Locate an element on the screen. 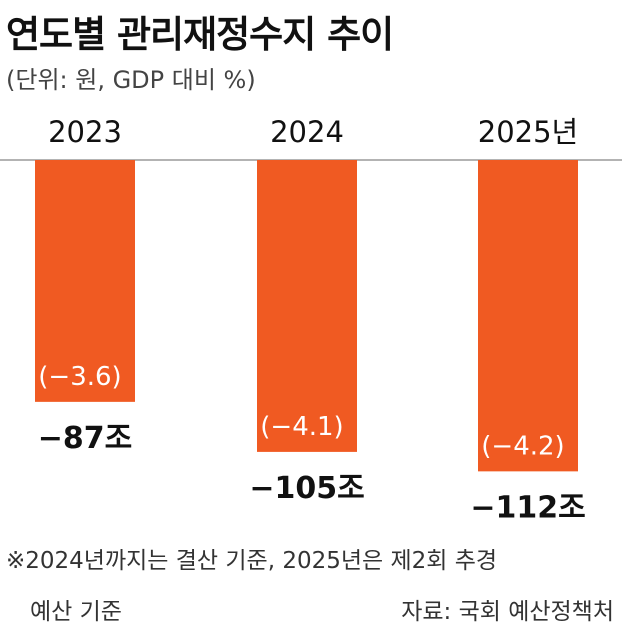 This screenshot has height=627, width=622. footnote-line-2: 예산 기준 is located at coordinates (76, 612).